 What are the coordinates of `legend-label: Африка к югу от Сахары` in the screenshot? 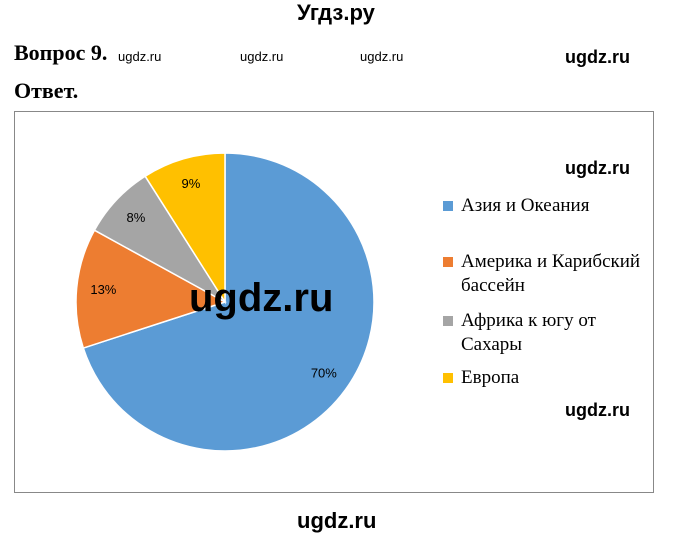 It's located at (528, 332).